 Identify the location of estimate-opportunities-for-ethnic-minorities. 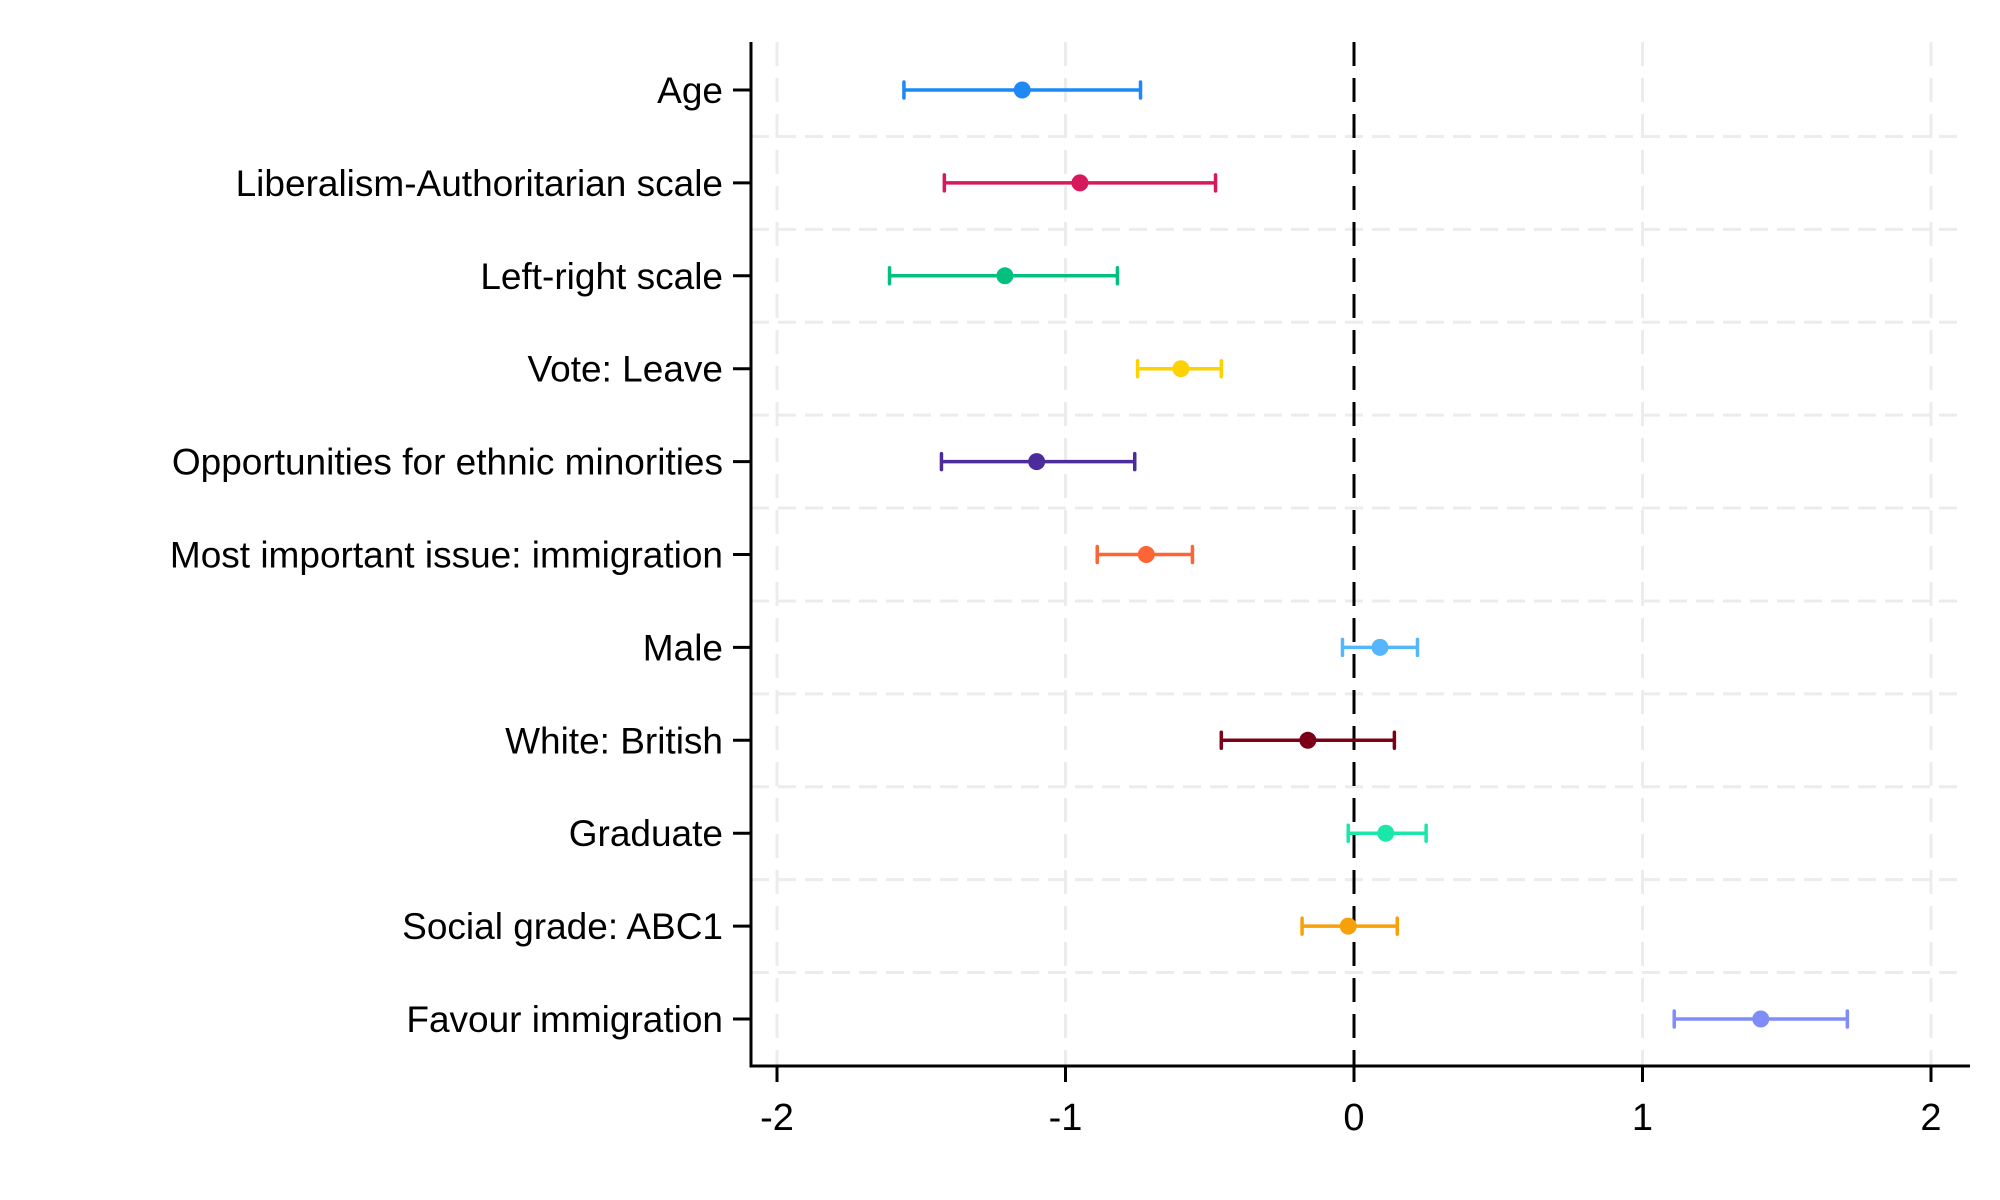
(1038, 461).